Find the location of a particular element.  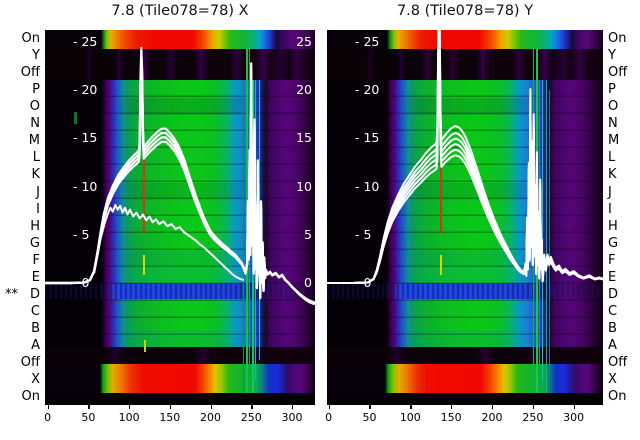

row-label-right-on-0: On is located at coordinates (617, 38).